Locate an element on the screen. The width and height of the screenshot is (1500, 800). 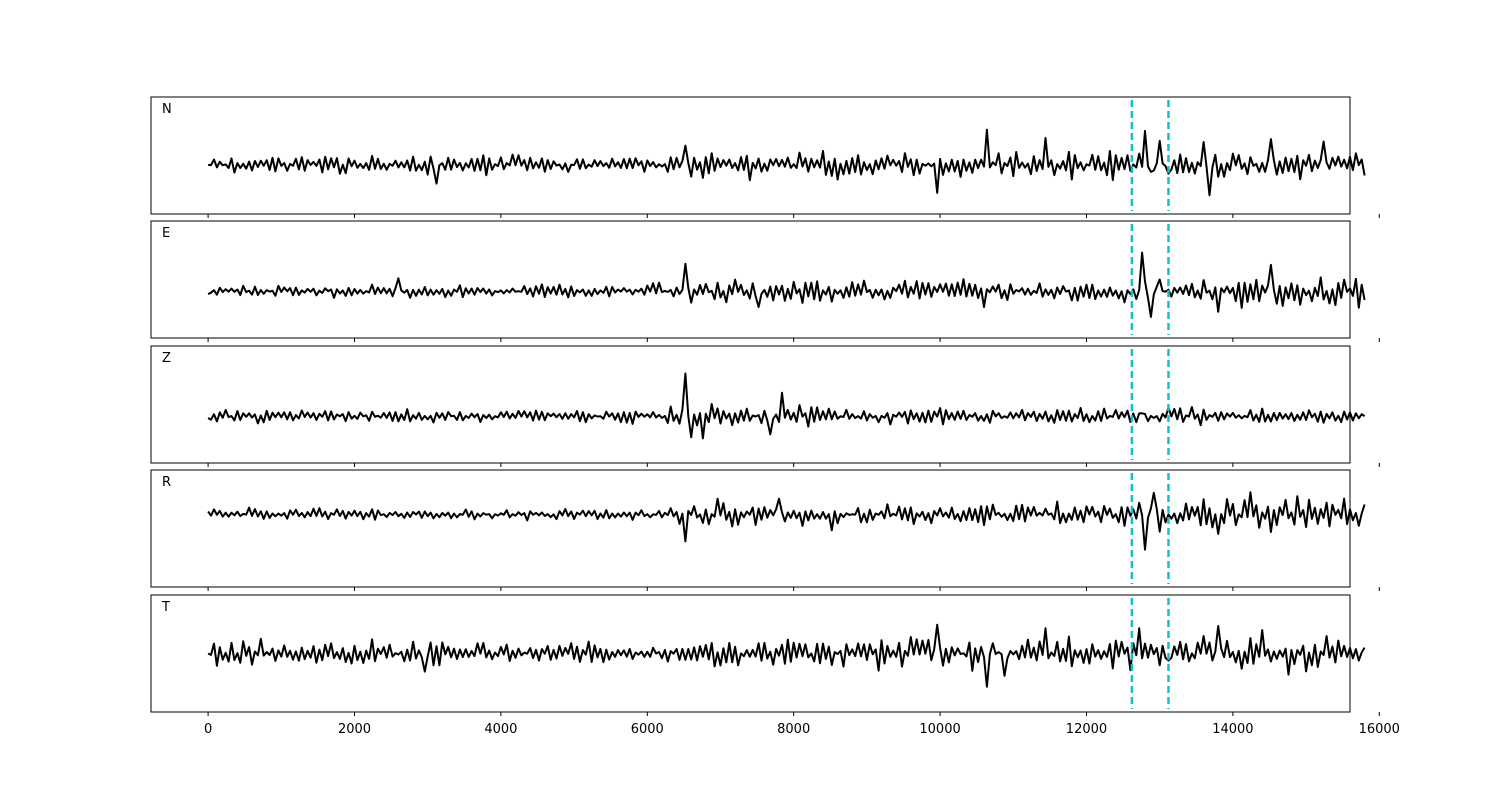
panel-label: N is located at coordinates (167, 109).